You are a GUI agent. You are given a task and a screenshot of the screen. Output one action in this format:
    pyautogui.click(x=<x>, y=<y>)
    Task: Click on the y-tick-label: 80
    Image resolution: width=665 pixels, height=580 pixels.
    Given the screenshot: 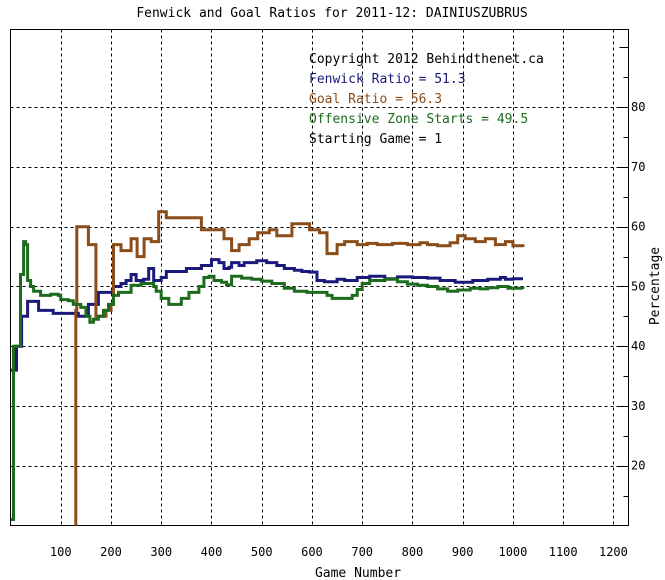 What is the action you would take?
    pyautogui.click(x=638, y=107)
    